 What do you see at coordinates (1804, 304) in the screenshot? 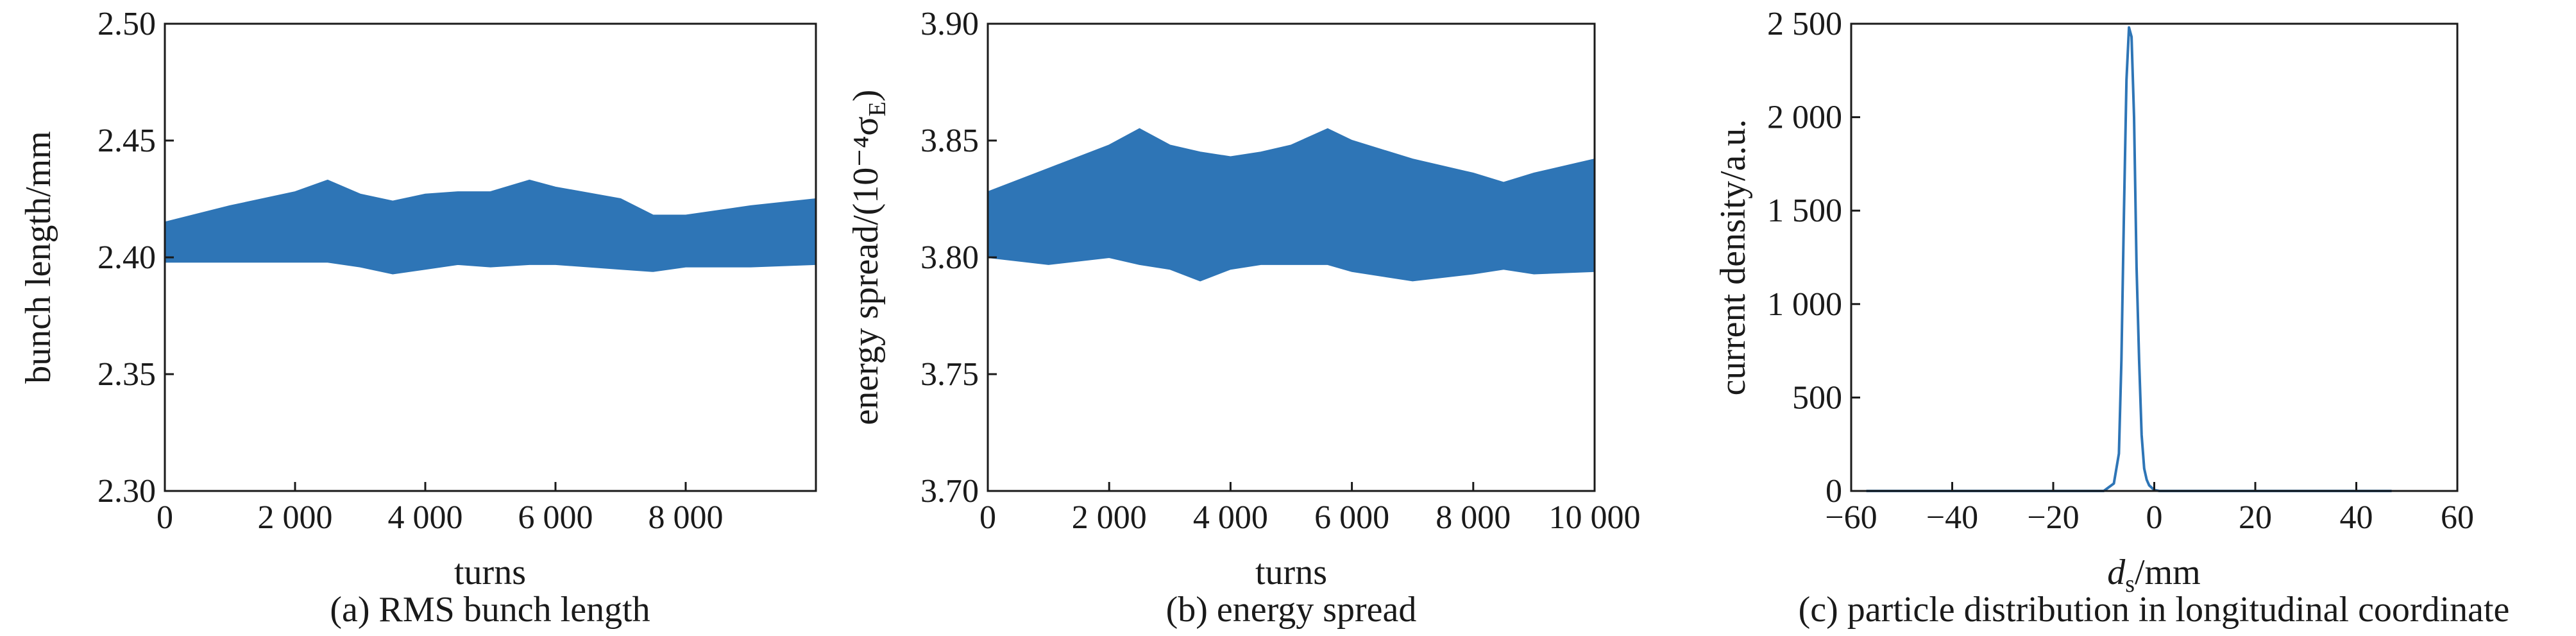
I see `panel-c-y-tick-label: 1 000` at bounding box center [1804, 304].